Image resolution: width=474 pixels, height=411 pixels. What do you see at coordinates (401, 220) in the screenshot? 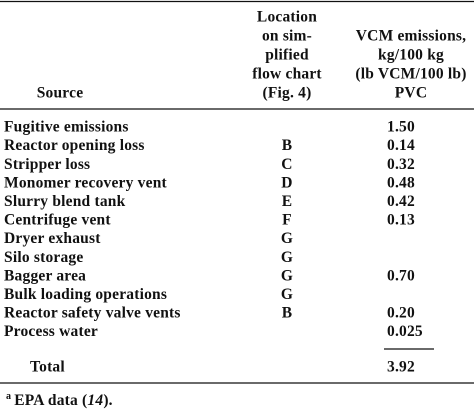
I see `emission-cell: 0.13` at bounding box center [401, 220].